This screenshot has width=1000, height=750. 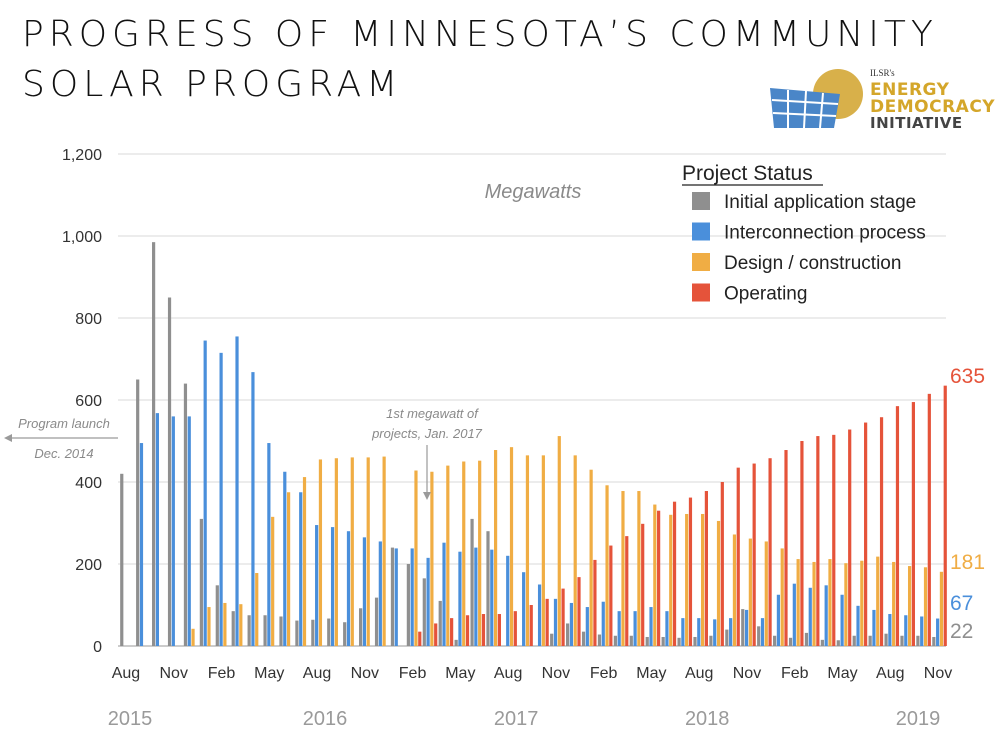 What do you see at coordinates (427, 453) in the screenshot?
I see `first-megawatt-annotation: 1st megawatt of projects, Jan. 2017` at bounding box center [427, 453].